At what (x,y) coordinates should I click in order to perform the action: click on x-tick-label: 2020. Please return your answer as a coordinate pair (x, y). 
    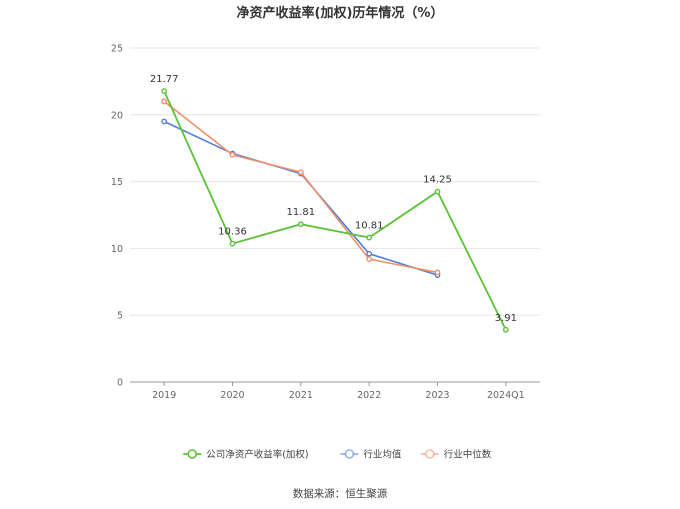
    Looking at the image, I should click on (232, 395).